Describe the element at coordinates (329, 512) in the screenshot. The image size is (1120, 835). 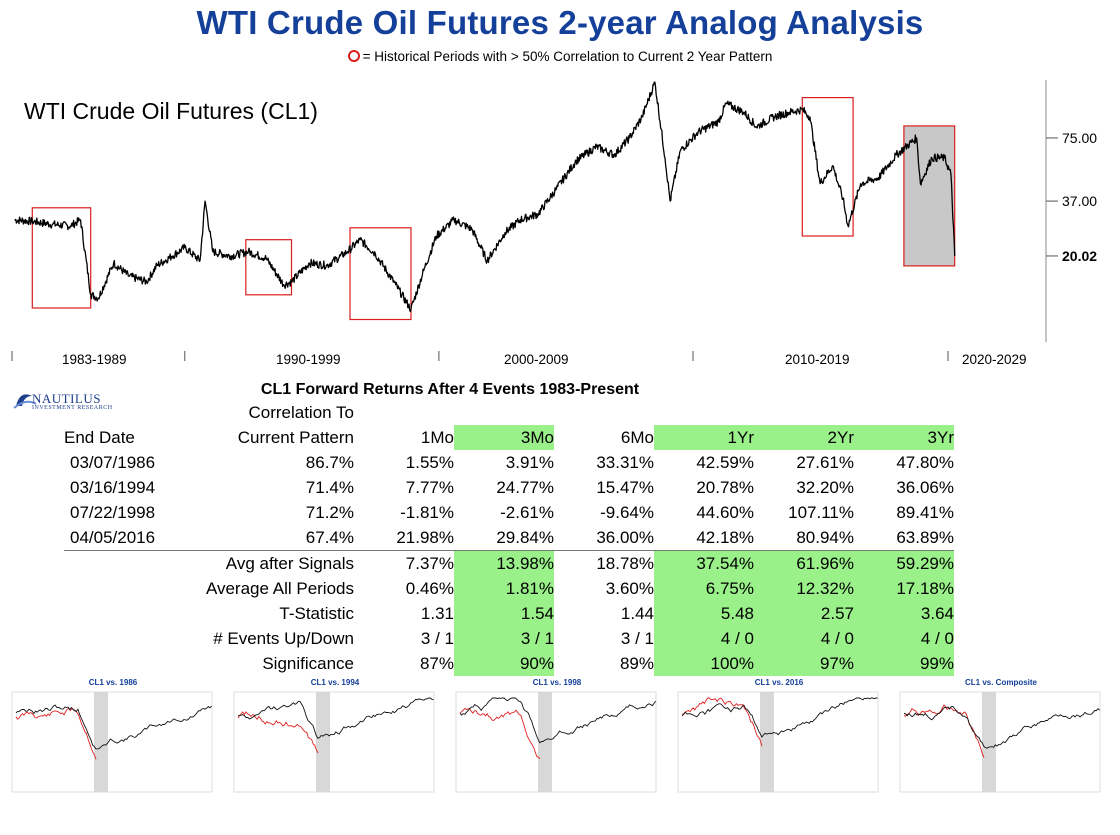
I see `row-correlation: 71.2%` at that location.